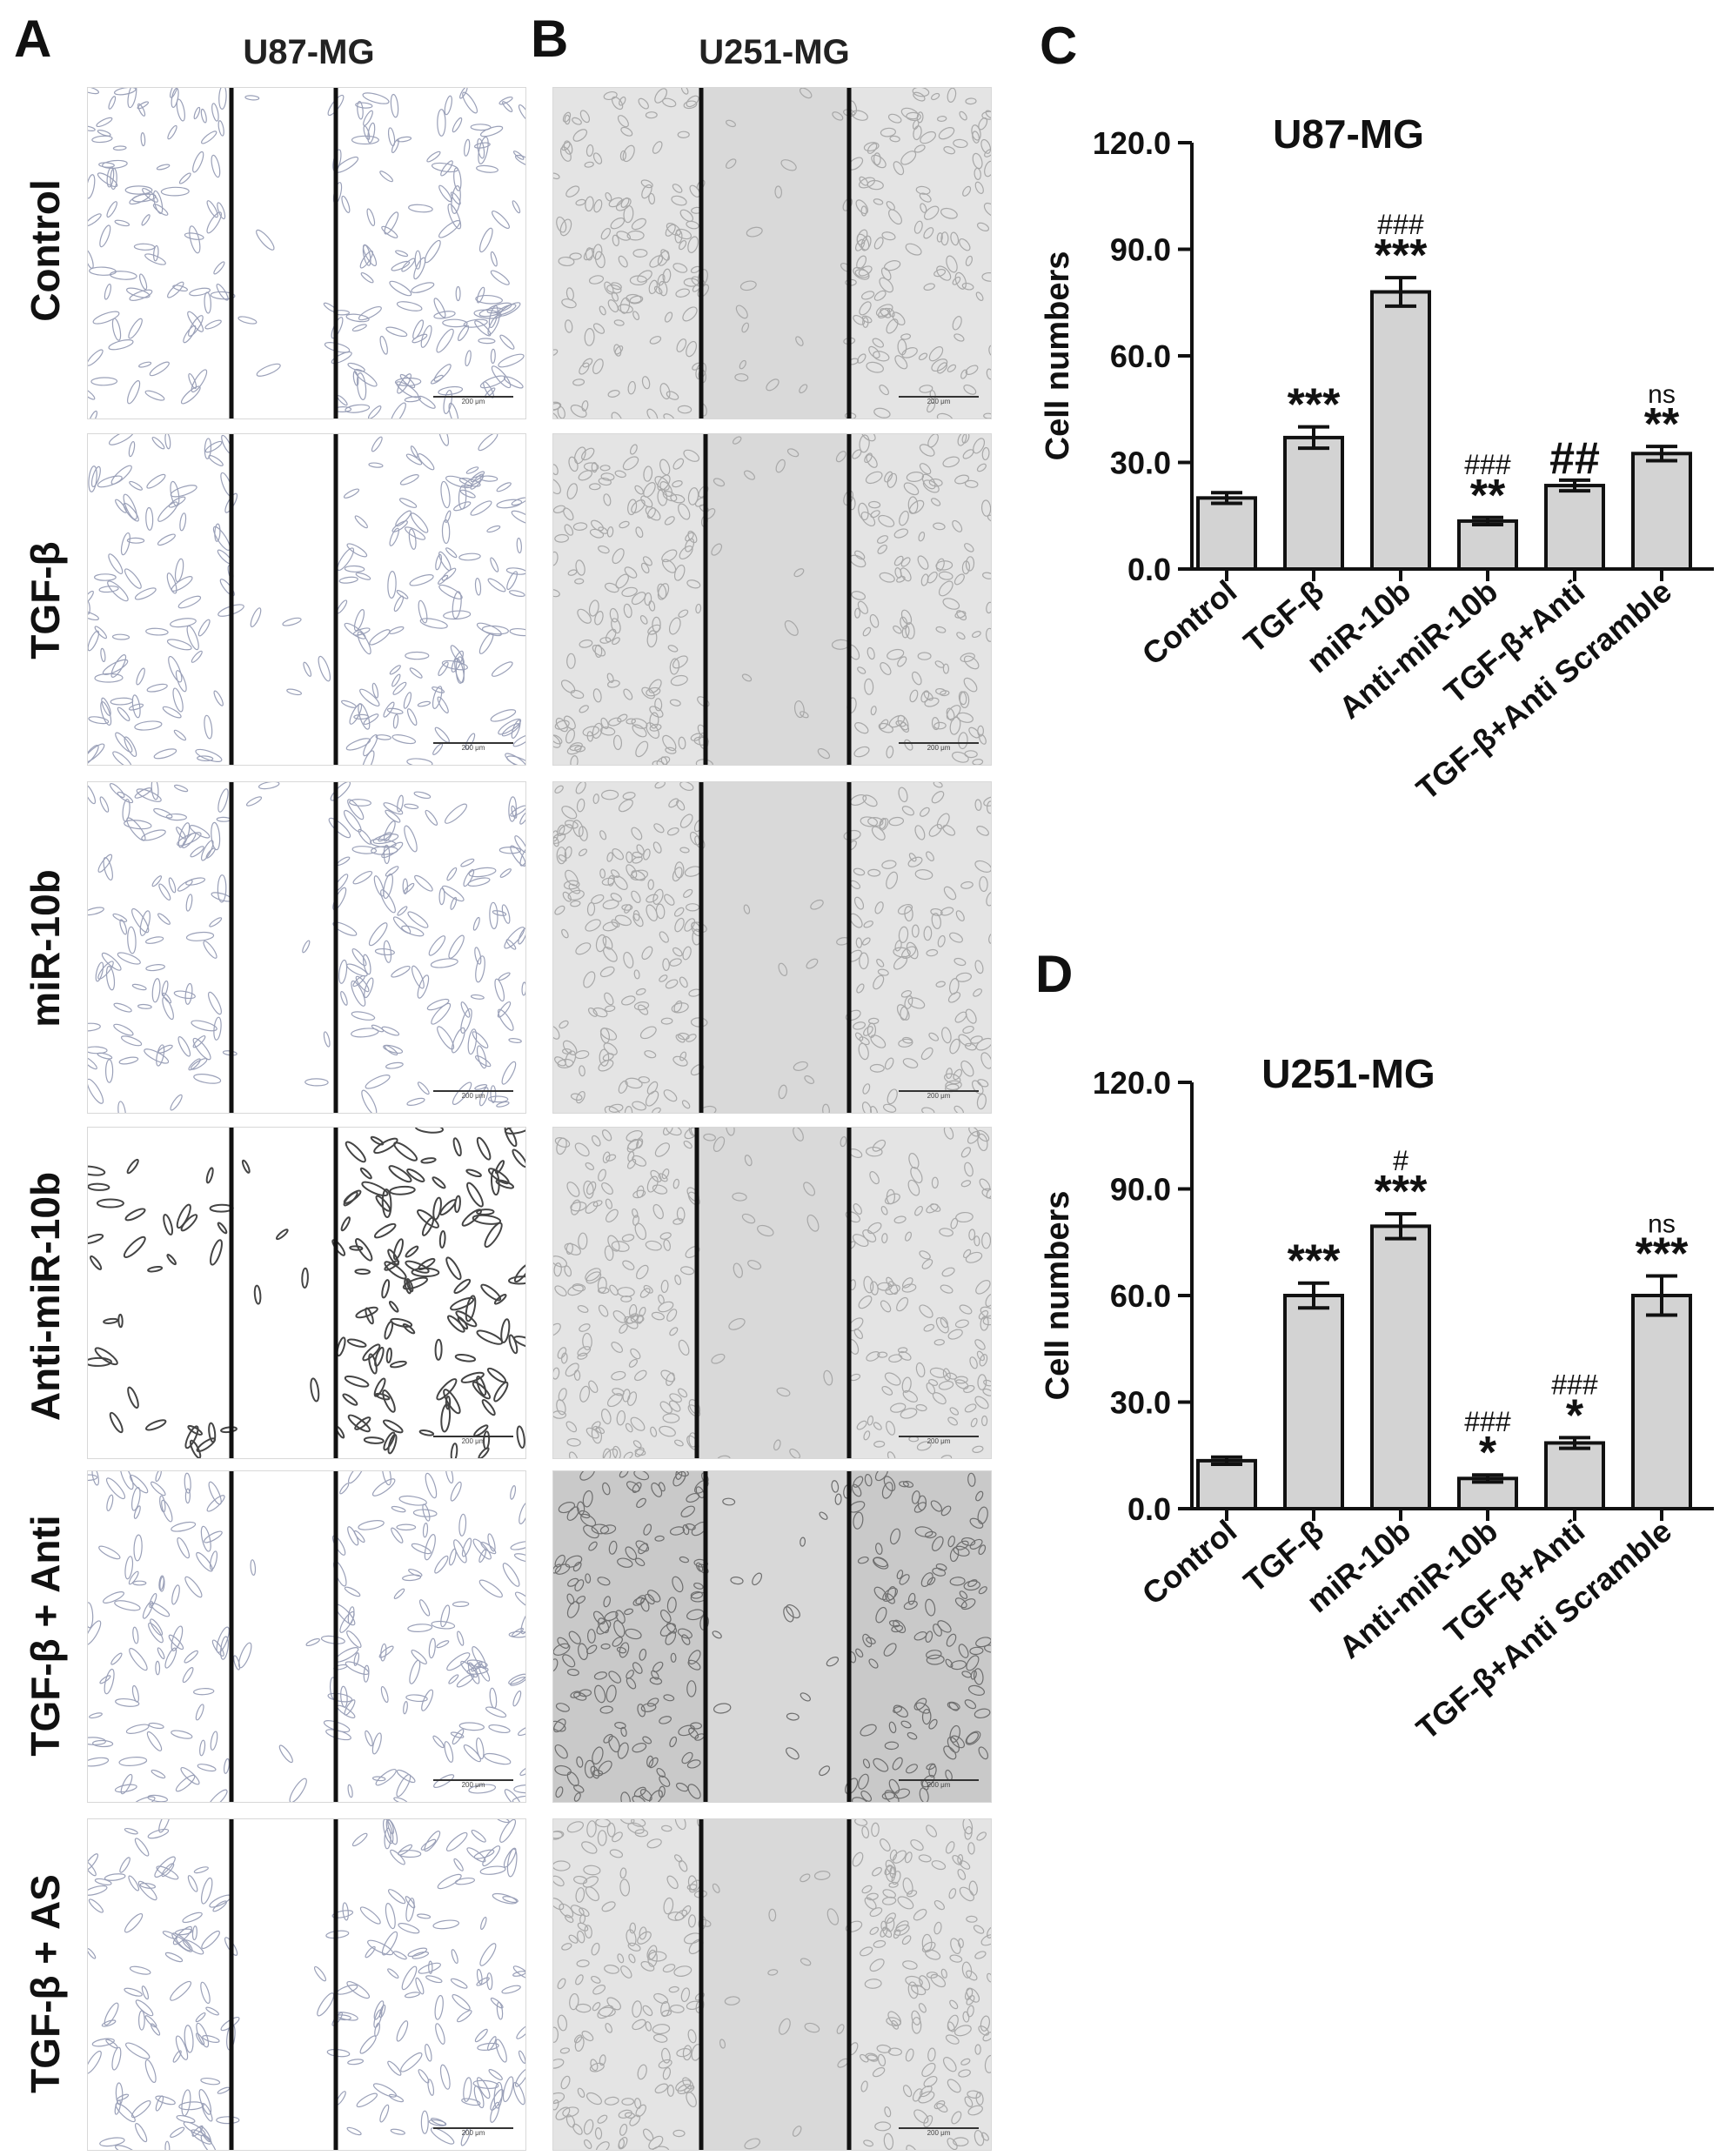 This screenshot has height=2156, width=1733. I want to click on u251-y-axis-label: Cell numbers, so click(1058, 1296).